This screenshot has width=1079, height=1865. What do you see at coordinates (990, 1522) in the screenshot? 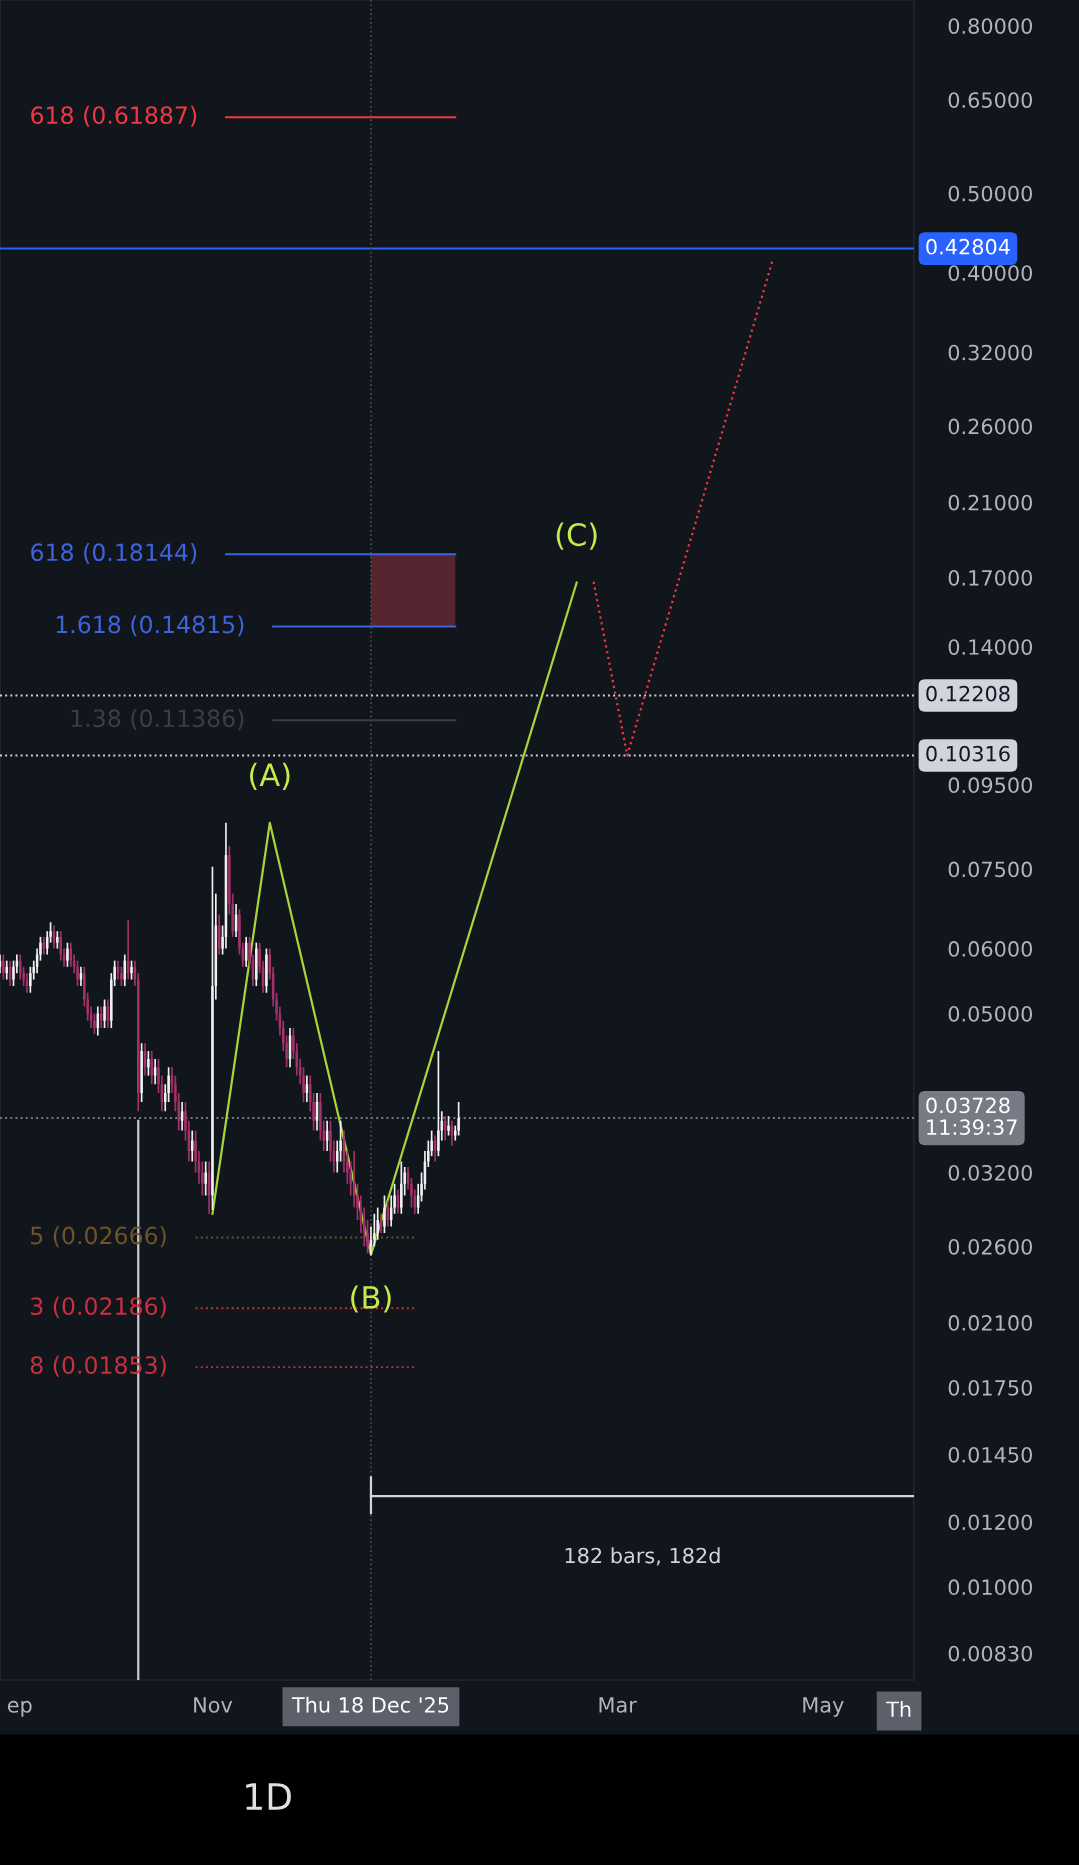
I see `y-tick-label: 0.01200` at bounding box center [990, 1522].